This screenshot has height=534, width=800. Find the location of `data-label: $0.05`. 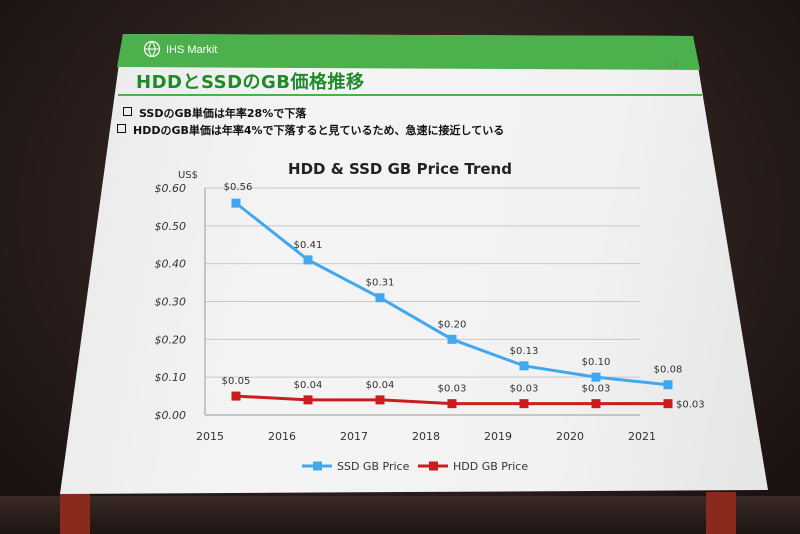

data-label: $0.05 is located at coordinates (236, 381).